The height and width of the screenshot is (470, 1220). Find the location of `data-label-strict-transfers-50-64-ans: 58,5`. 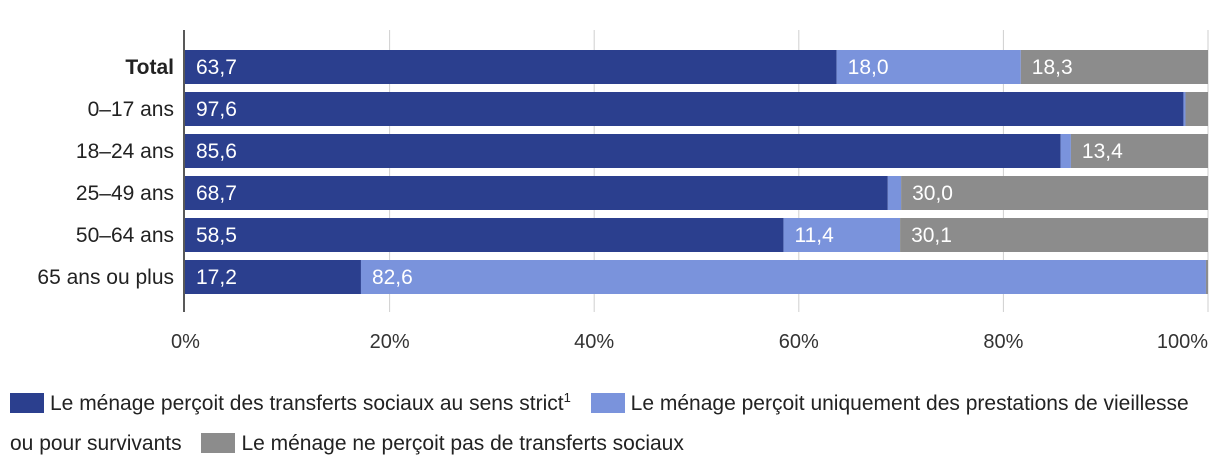

data-label-strict-transfers-50-64-ans: 58,5 is located at coordinates (216, 235).